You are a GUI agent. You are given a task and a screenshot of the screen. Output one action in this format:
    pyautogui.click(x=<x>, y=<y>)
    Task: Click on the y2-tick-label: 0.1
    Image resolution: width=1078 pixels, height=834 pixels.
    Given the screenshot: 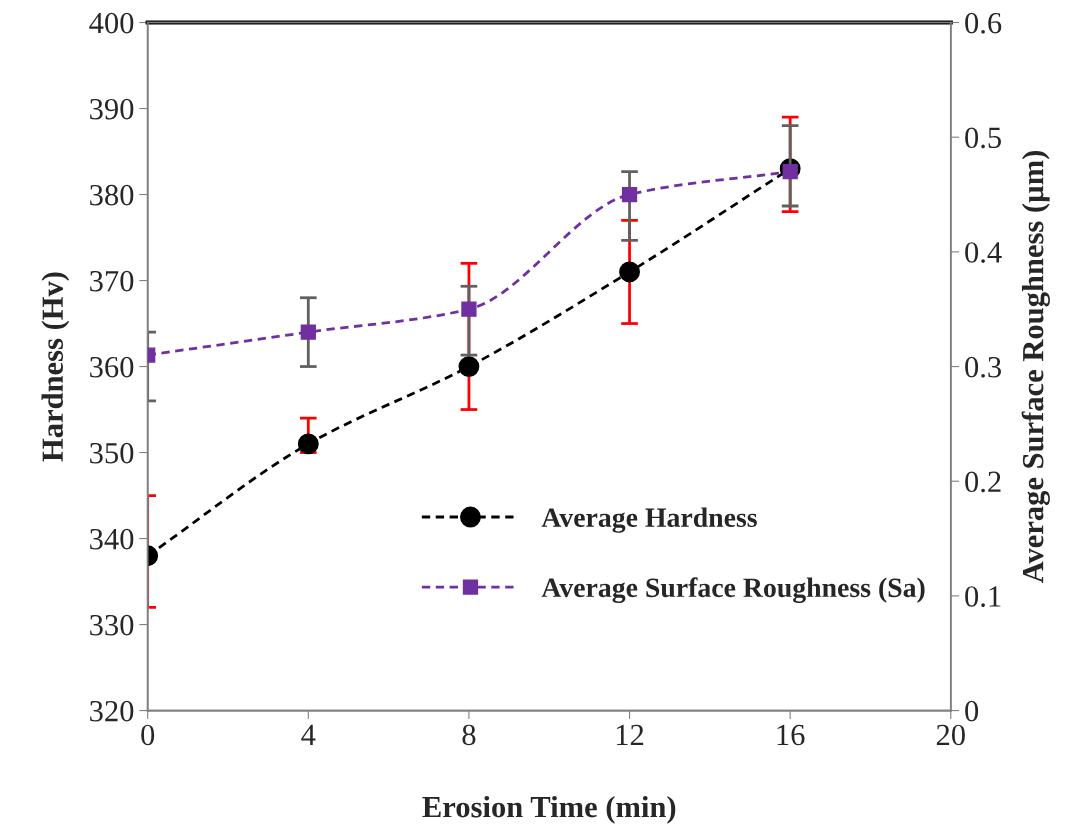 What is the action you would take?
    pyautogui.click(x=983, y=596)
    